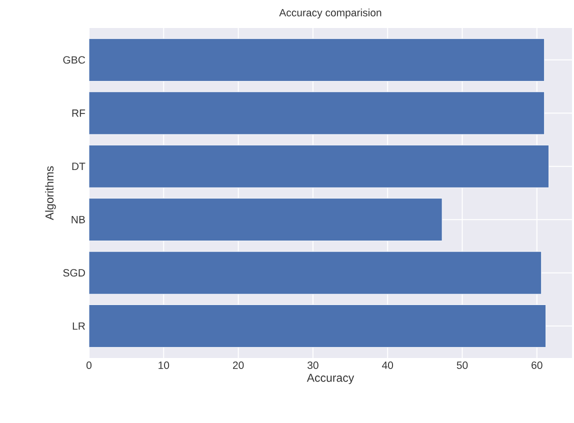 The image size is (574, 423). Describe the element at coordinates (89, 365) in the screenshot. I see `x-tick-label: 0` at that location.